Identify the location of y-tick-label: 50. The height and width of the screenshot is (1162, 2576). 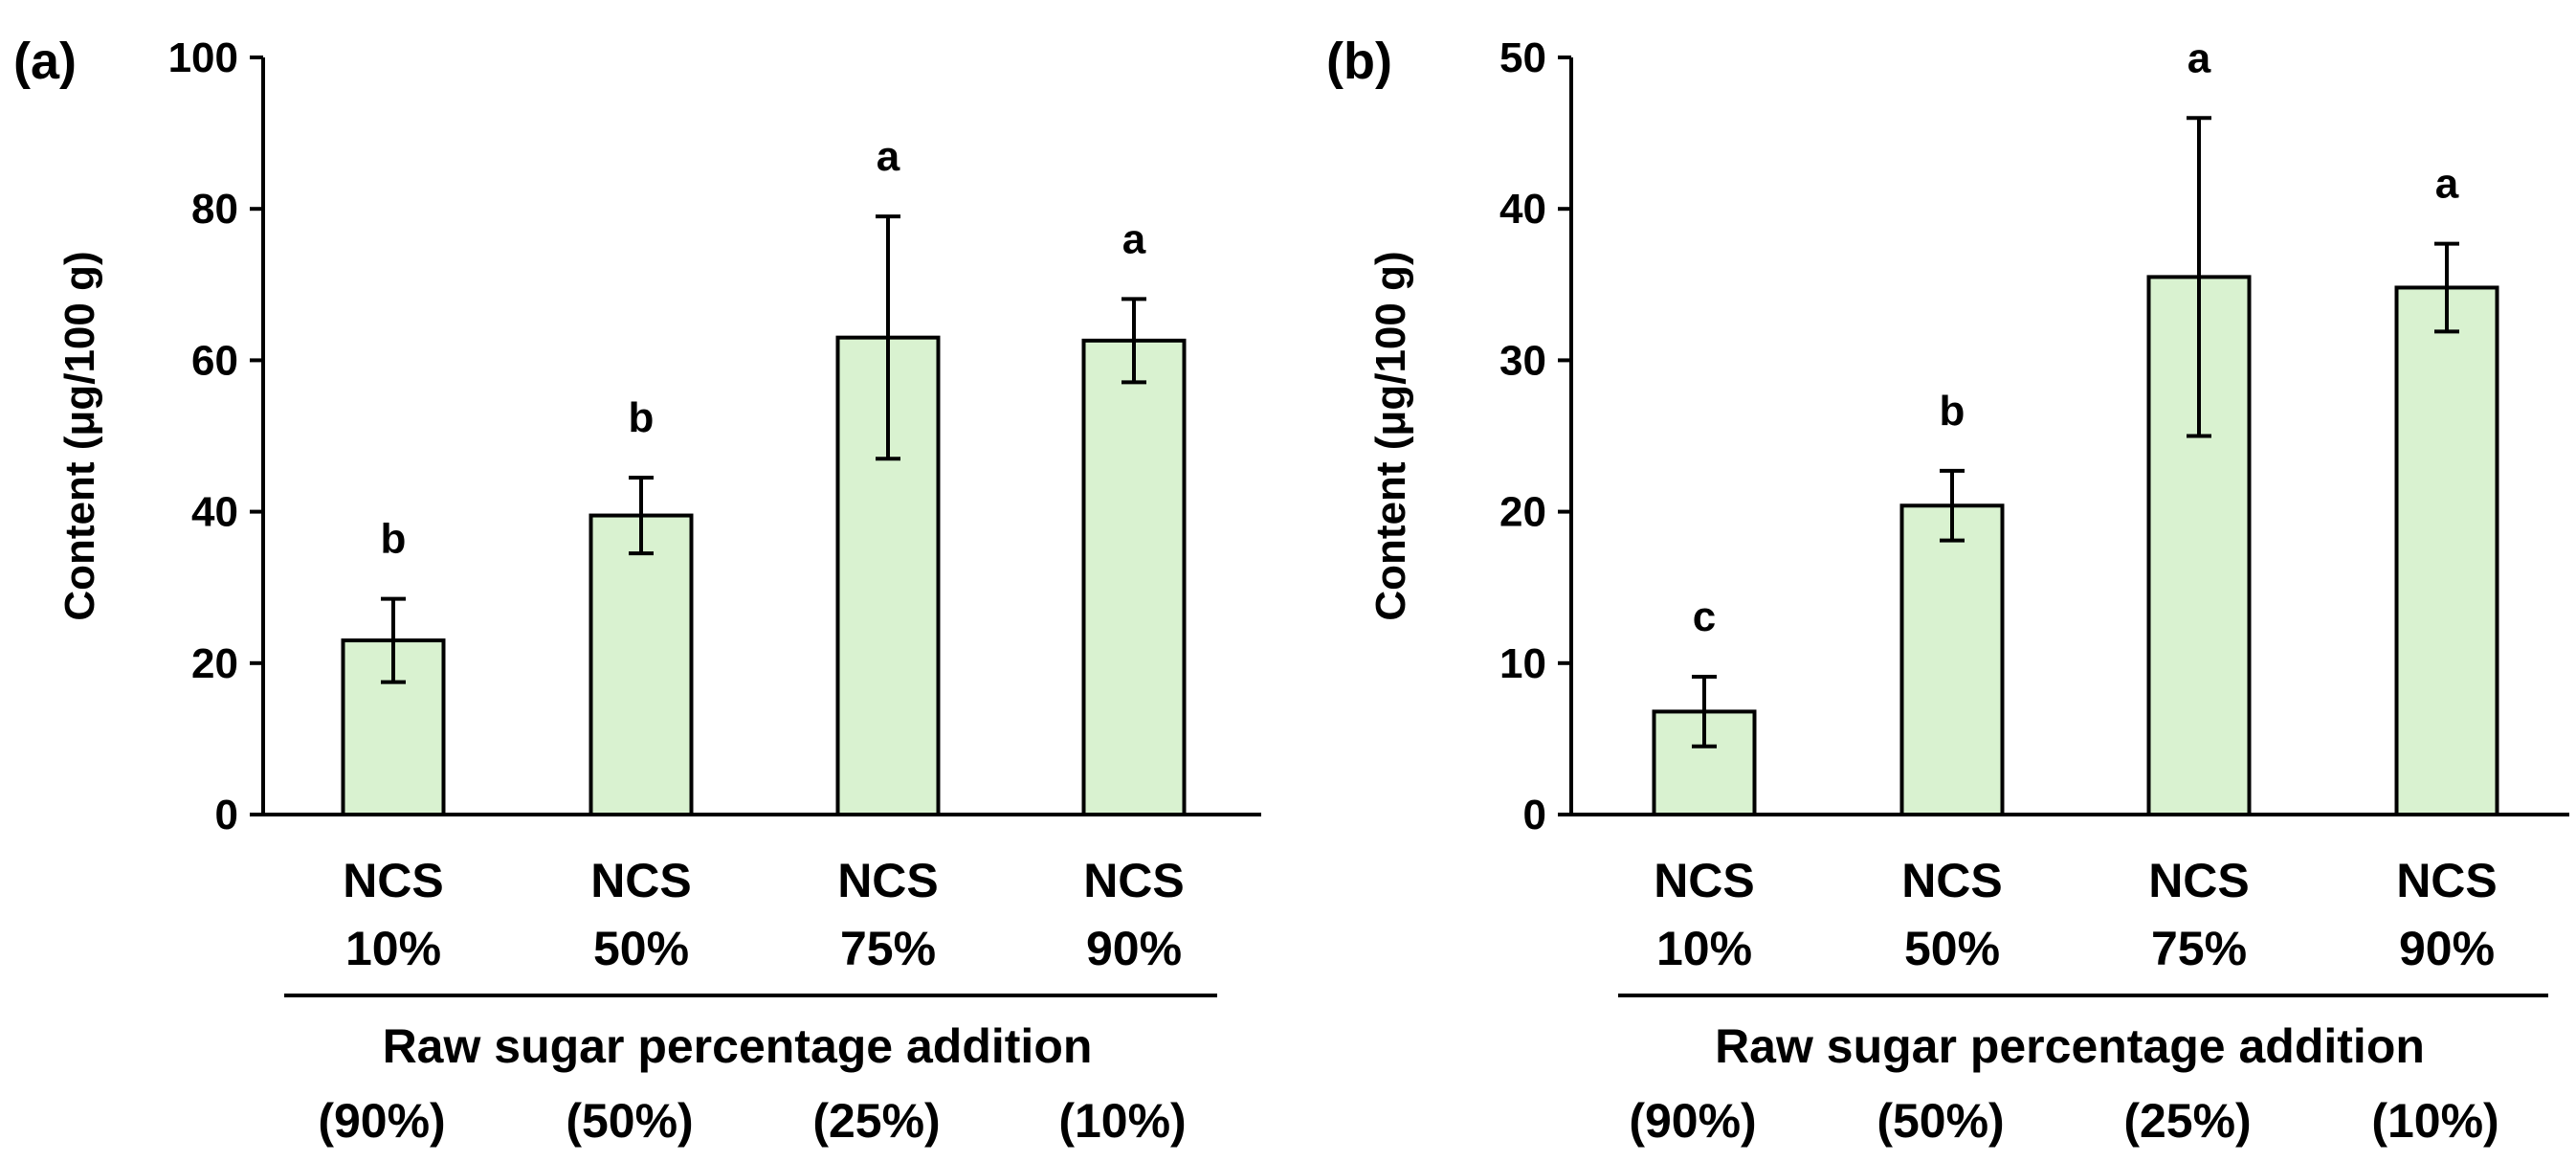
(1522, 57).